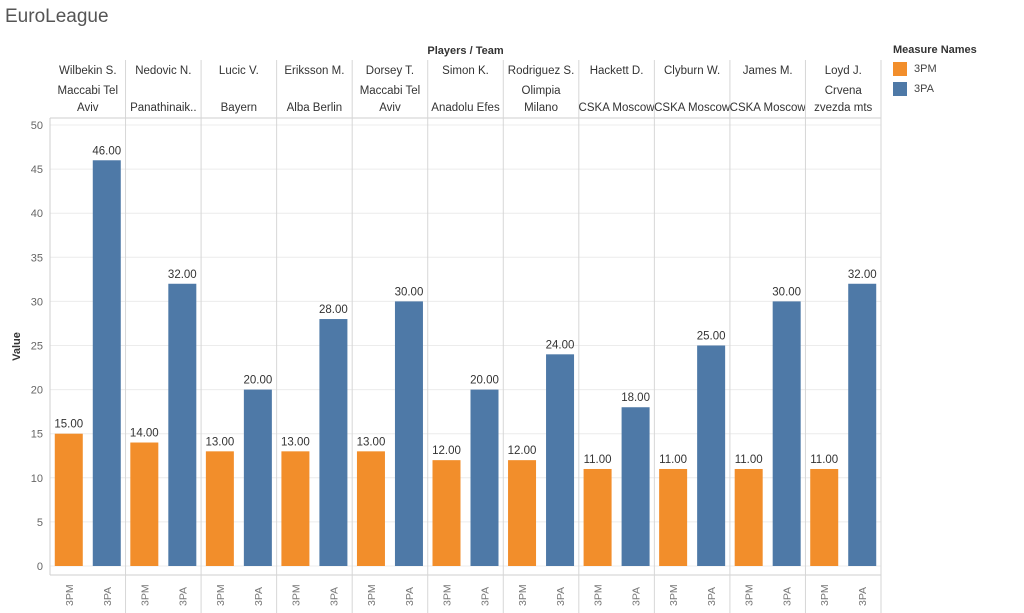  Describe the element at coordinates (40, 567) in the screenshot. I see `y-tick-label: 0` at that location.